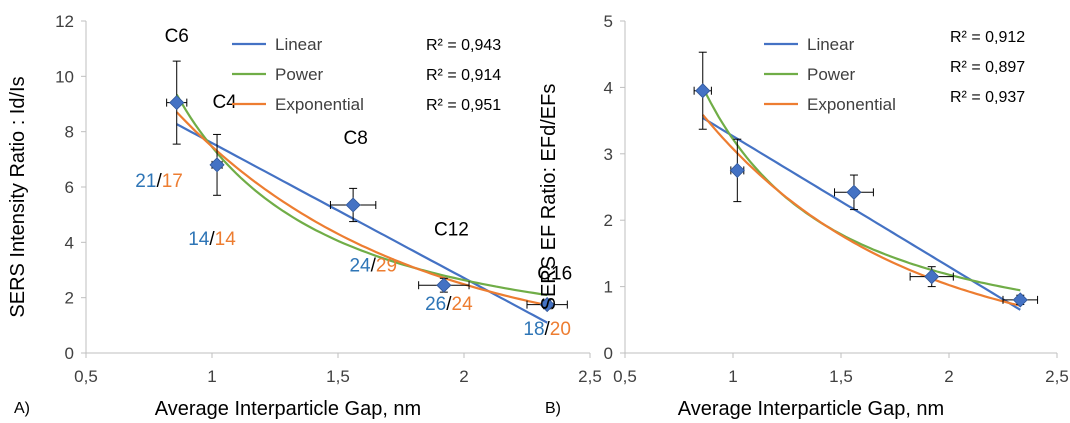 The image size is (1070, 423). I want to click on annotation-label: 14/14, so click(212, 239).